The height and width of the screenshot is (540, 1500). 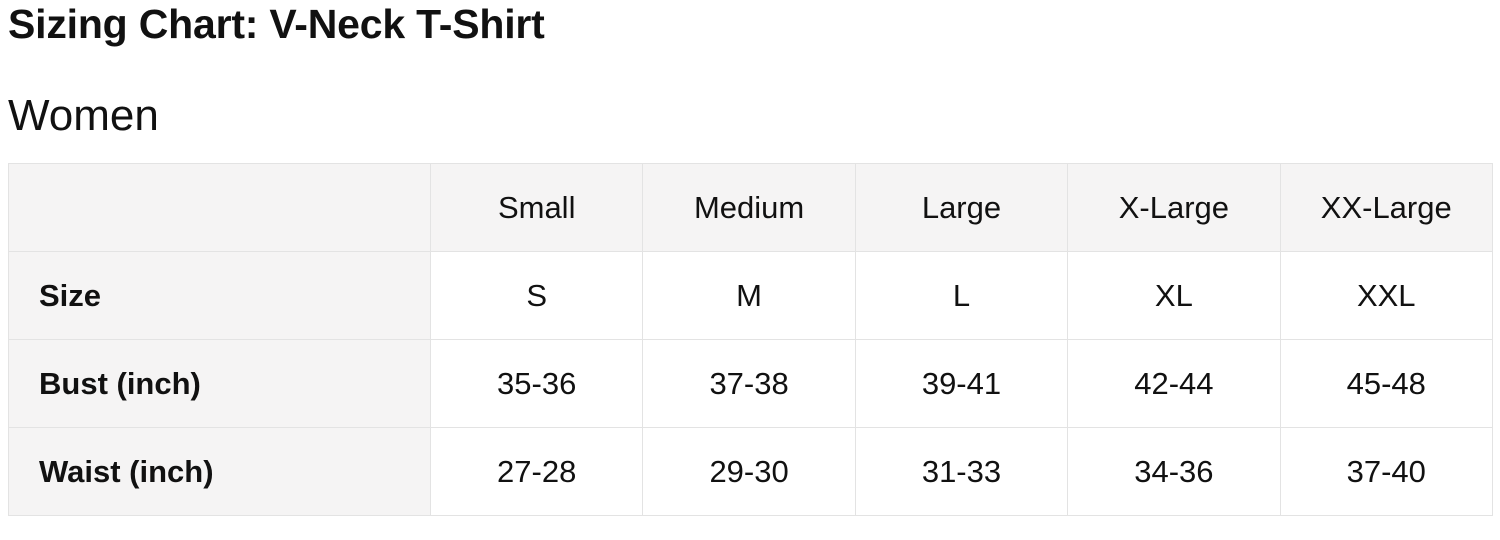 What do you see at coordinates (961, 207) in the screenshot?
I see `column-header-large: Large` at bounding box center [961, 207].